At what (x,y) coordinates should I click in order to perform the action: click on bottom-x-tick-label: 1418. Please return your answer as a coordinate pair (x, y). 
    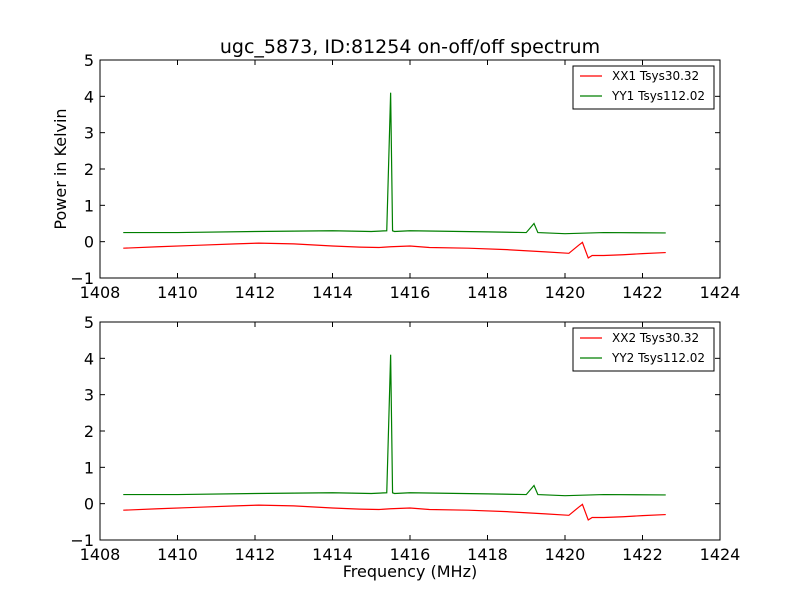
    Looking at the image, I should click on (487, 554).